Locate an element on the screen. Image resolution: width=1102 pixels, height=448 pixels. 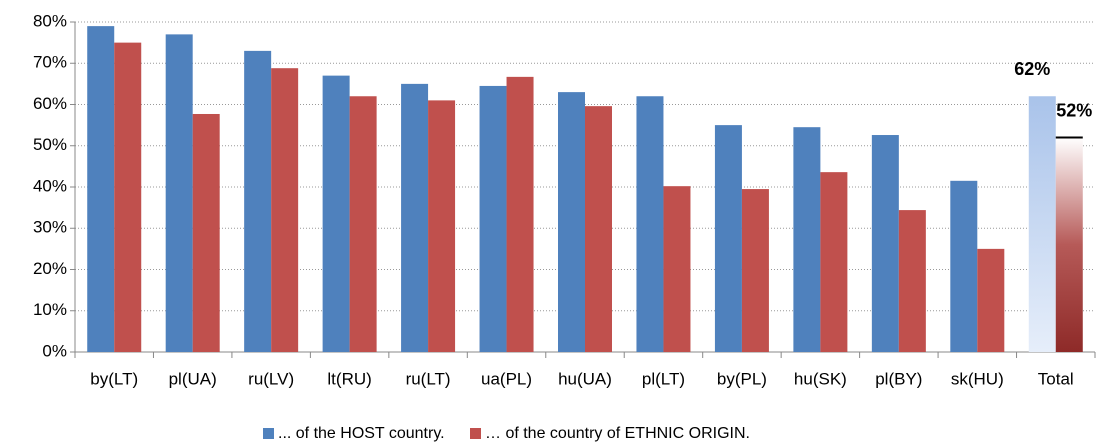
y-tick-label: 60% is located at coordinates (50, 103).